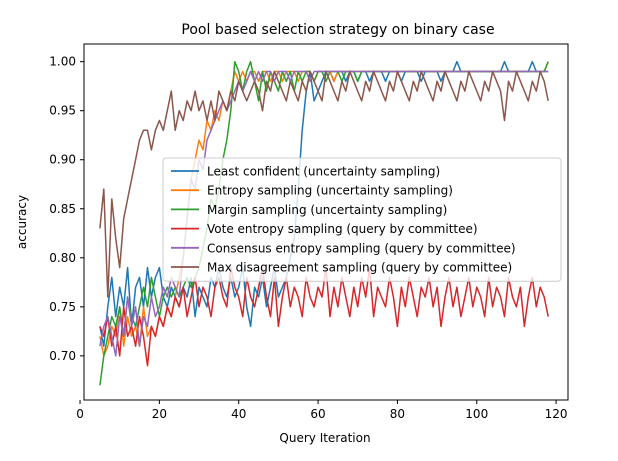 The image size is (618, 461). Describe the element at coordinates (62, 307) in the screenshot. I see `y-tick-label: 0.75` at that location.